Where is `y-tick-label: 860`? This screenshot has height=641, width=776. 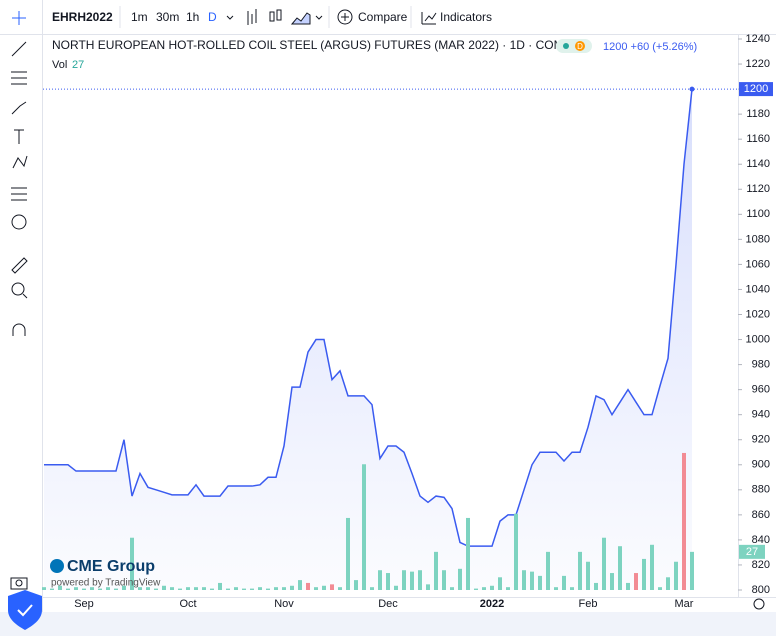
y-tick-label: 860 is located at coordinates (761, 515).